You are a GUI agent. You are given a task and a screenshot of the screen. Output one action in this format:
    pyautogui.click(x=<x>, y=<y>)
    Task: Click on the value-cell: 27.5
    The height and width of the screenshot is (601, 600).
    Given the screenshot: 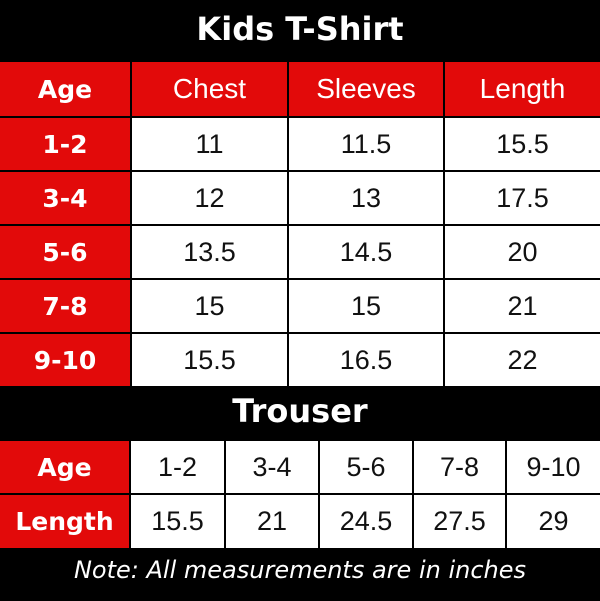 What is the action you would take?
    pyautogui.click(x=459, y=521)
    